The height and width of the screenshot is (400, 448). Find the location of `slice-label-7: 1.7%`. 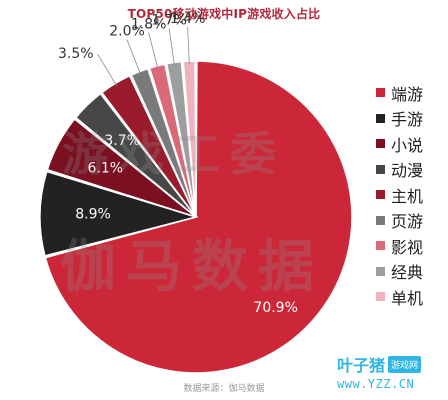

slice-label-7: 1.7% is located at coordinates (169, 21).